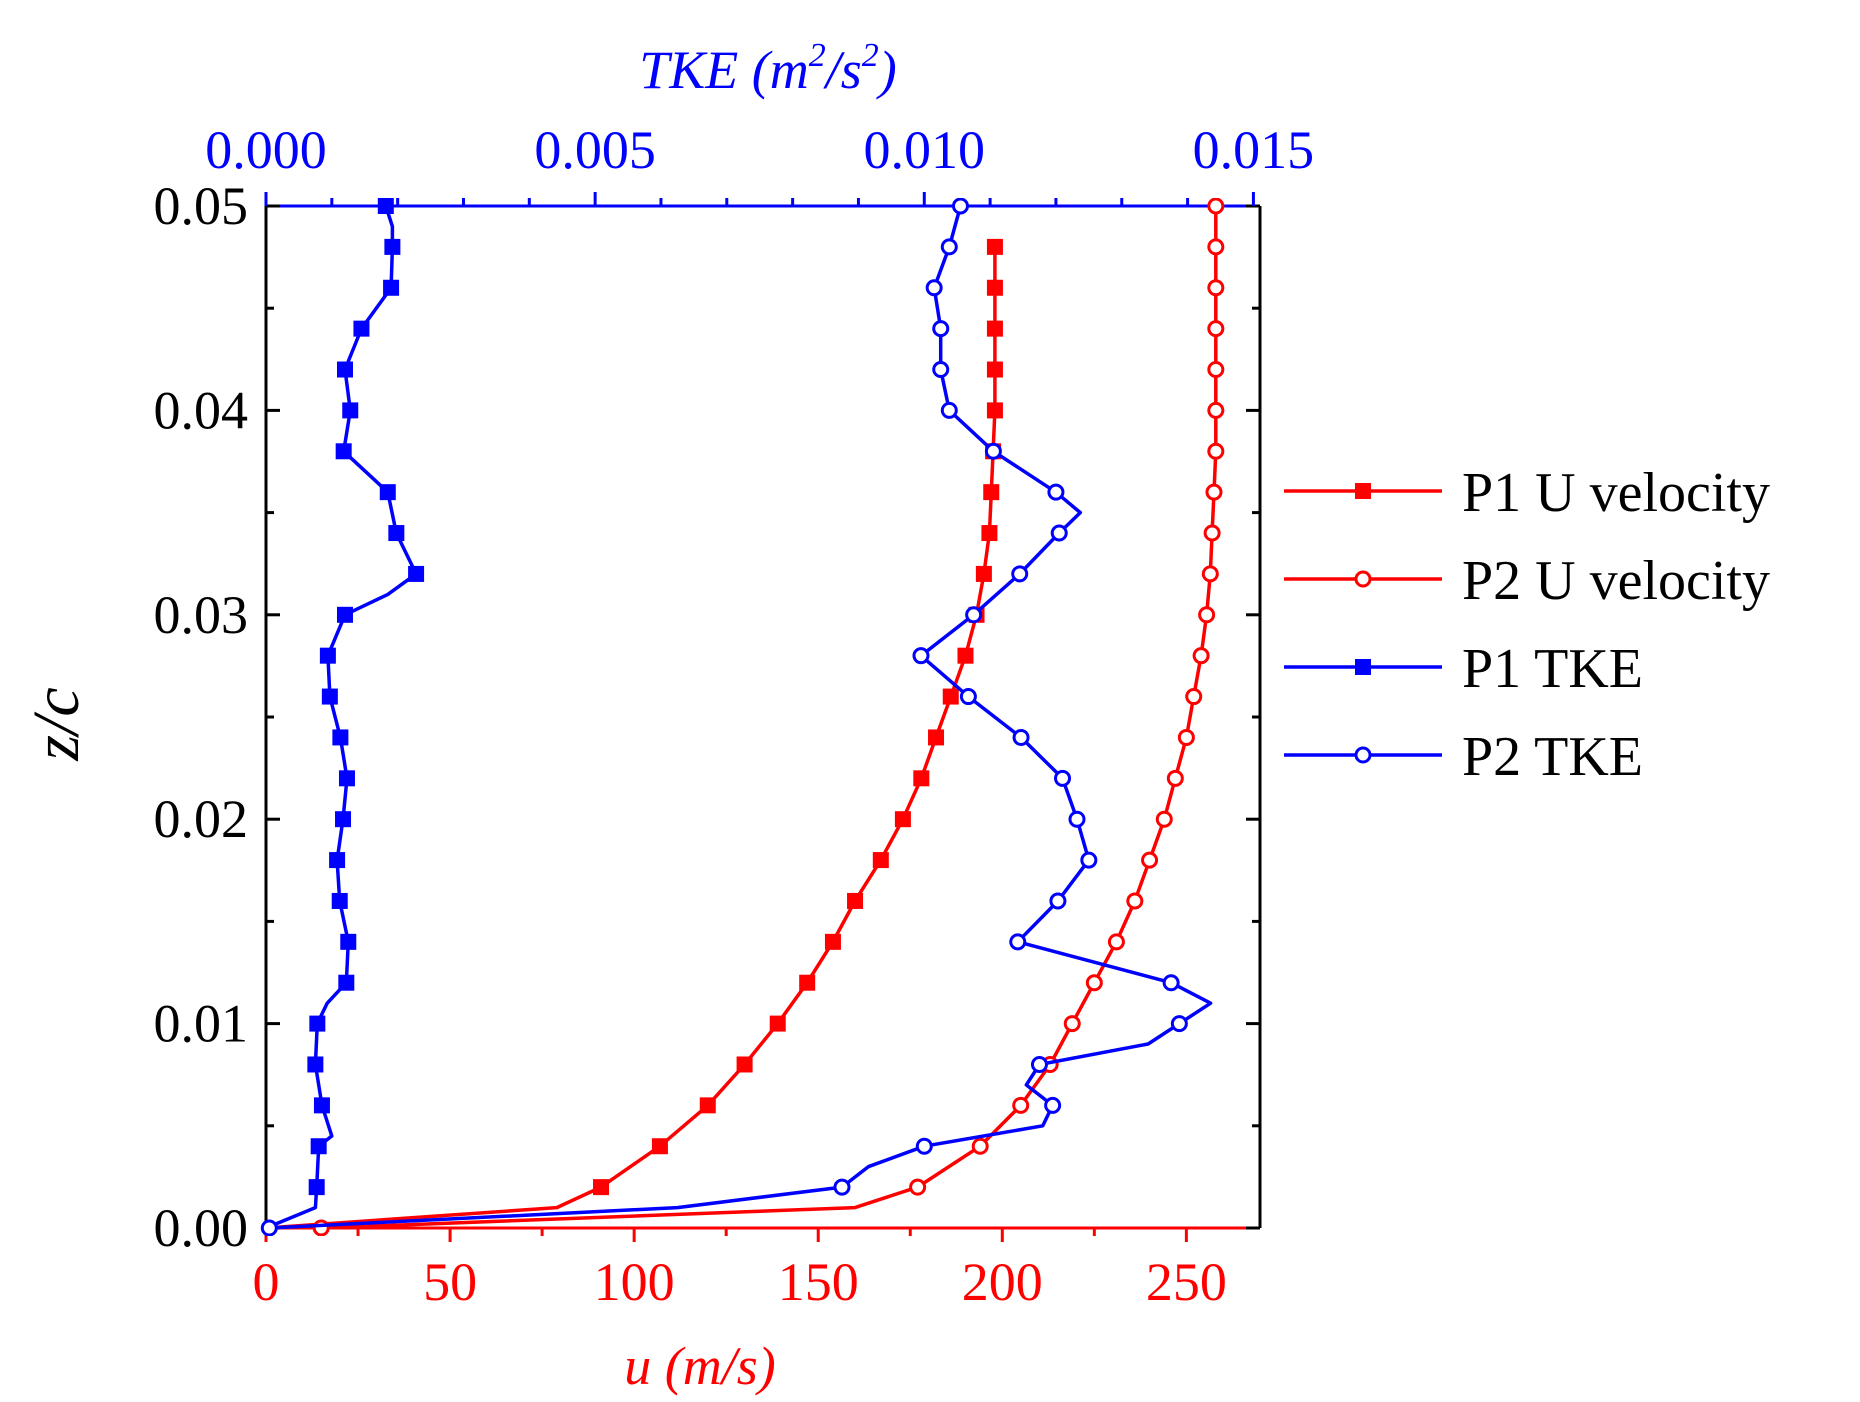  Describe the element at coordinates (266, 150) in the screenshot. I see `x-top-tick-label: 0.000` at that location.